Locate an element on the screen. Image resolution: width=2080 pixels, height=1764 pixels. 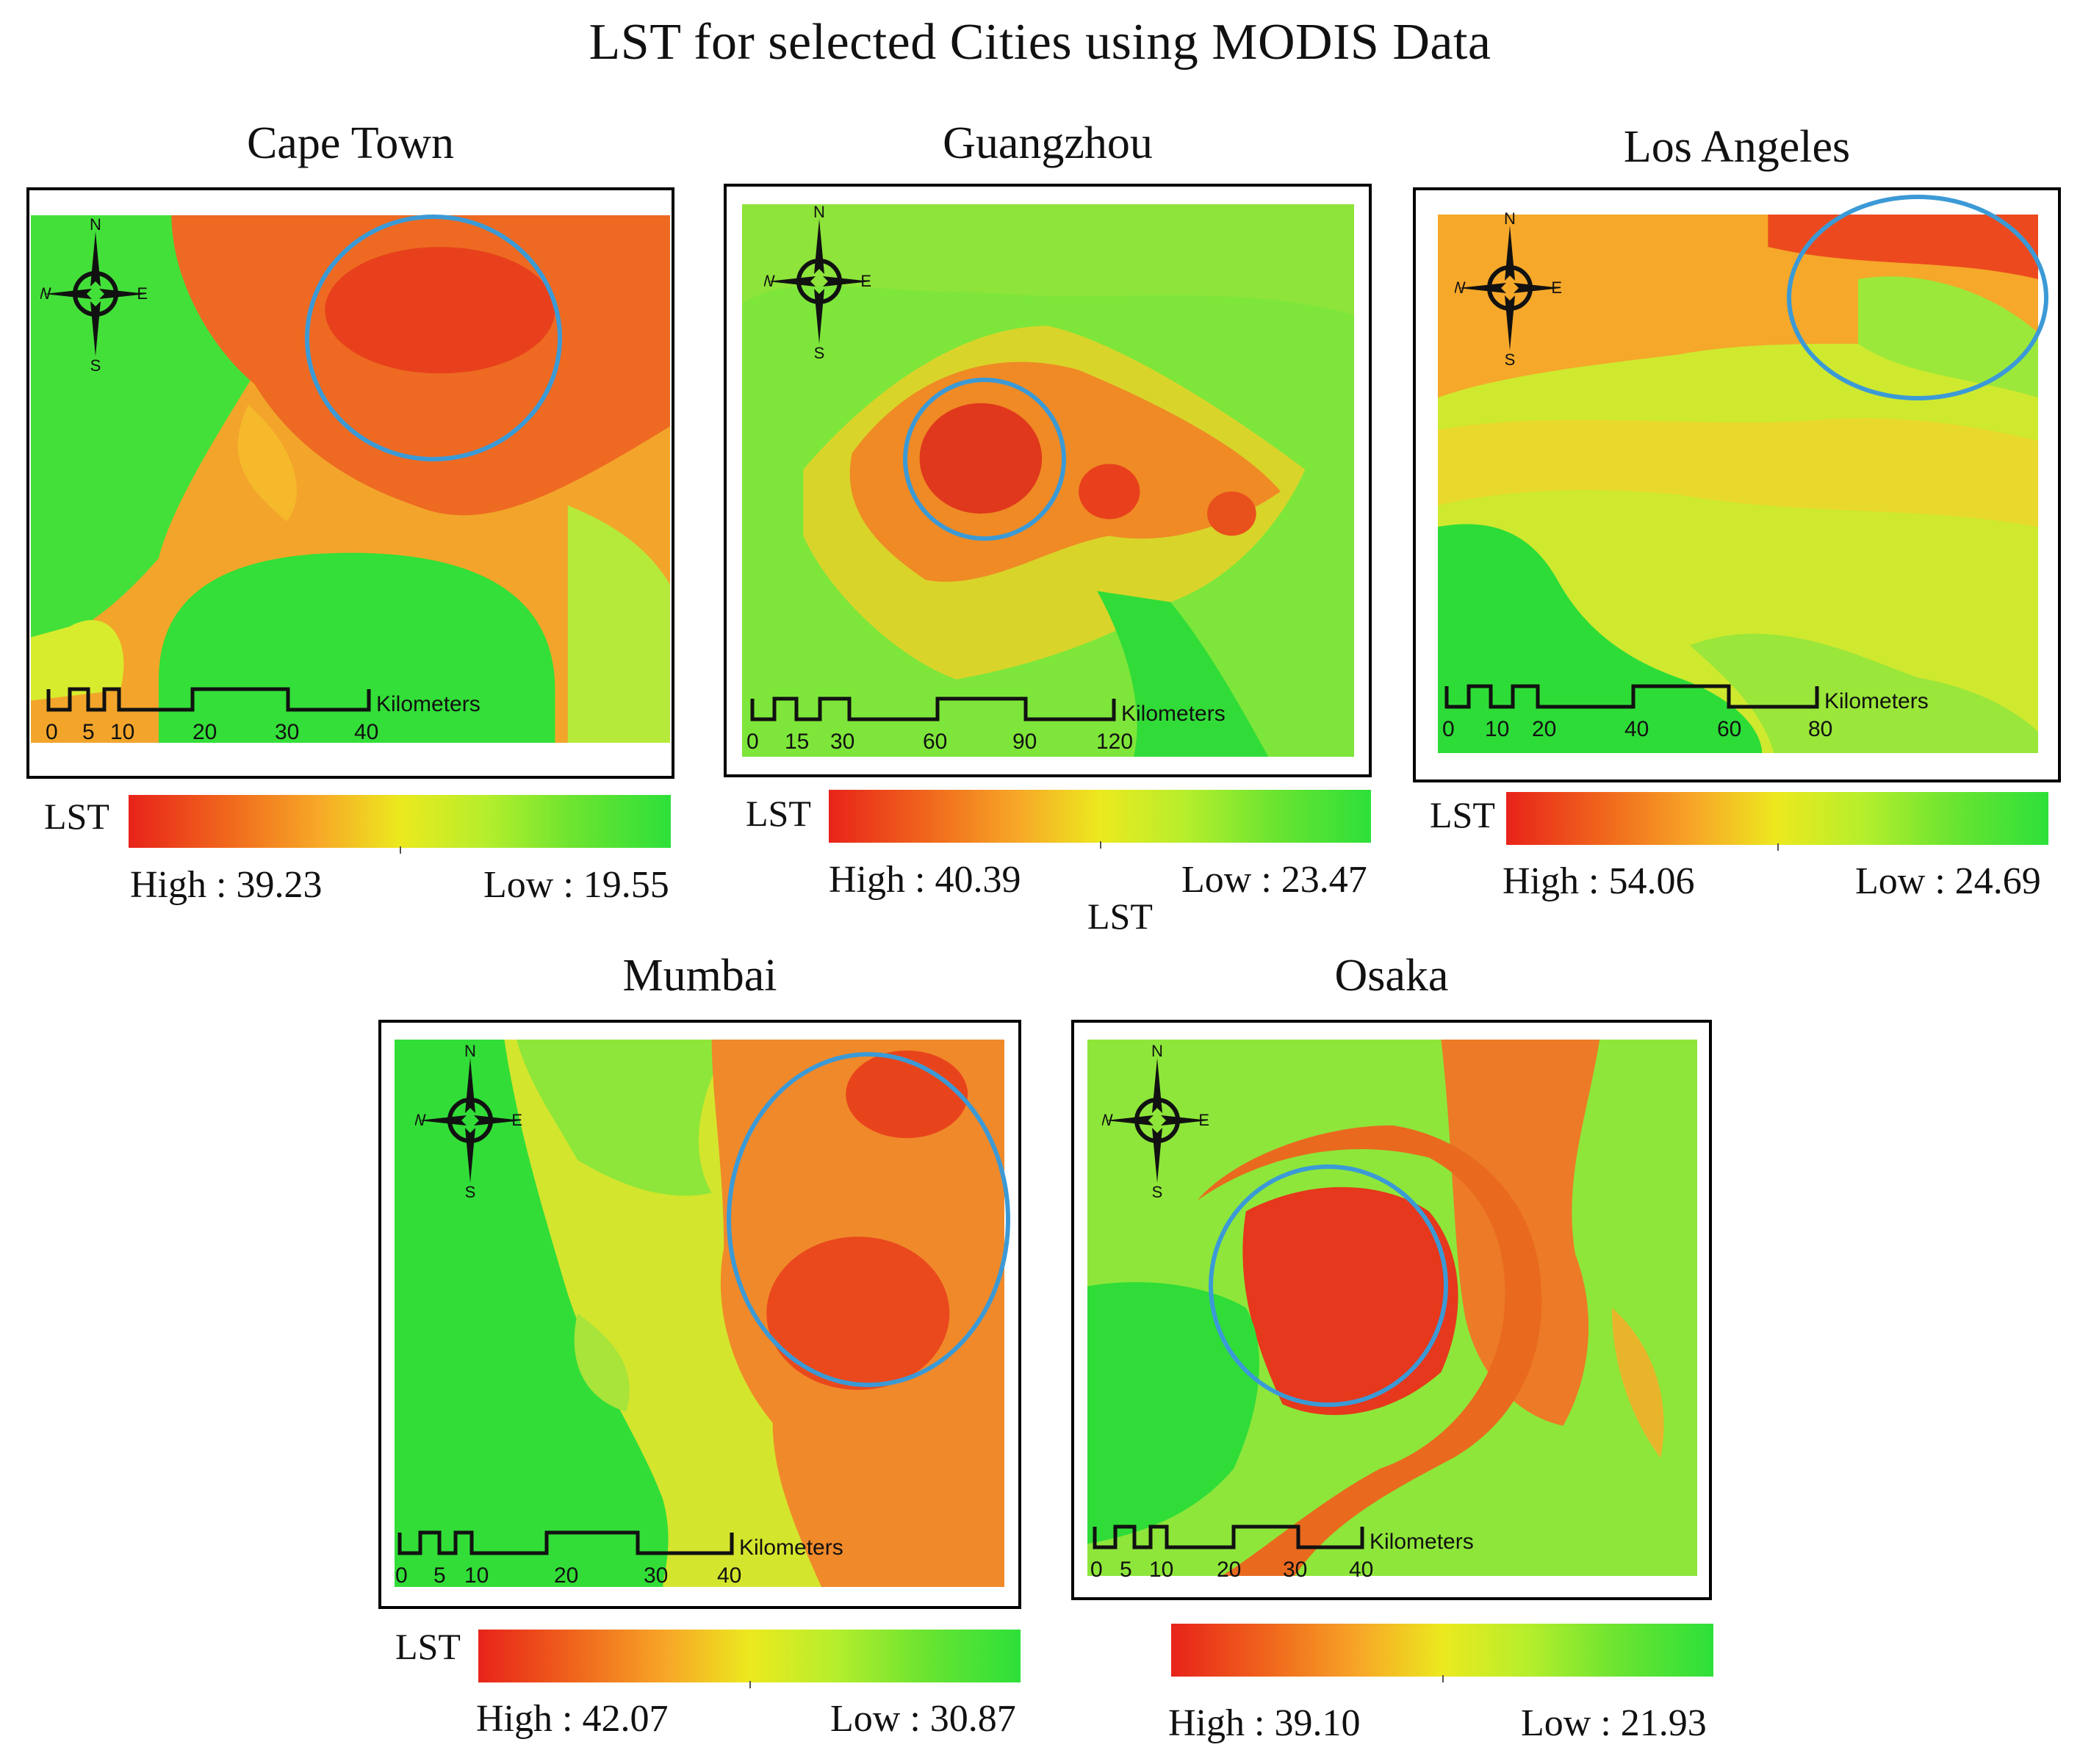
figure-title: LST for selected Cities using MODIS Data is located at coordinates (1040, 42).